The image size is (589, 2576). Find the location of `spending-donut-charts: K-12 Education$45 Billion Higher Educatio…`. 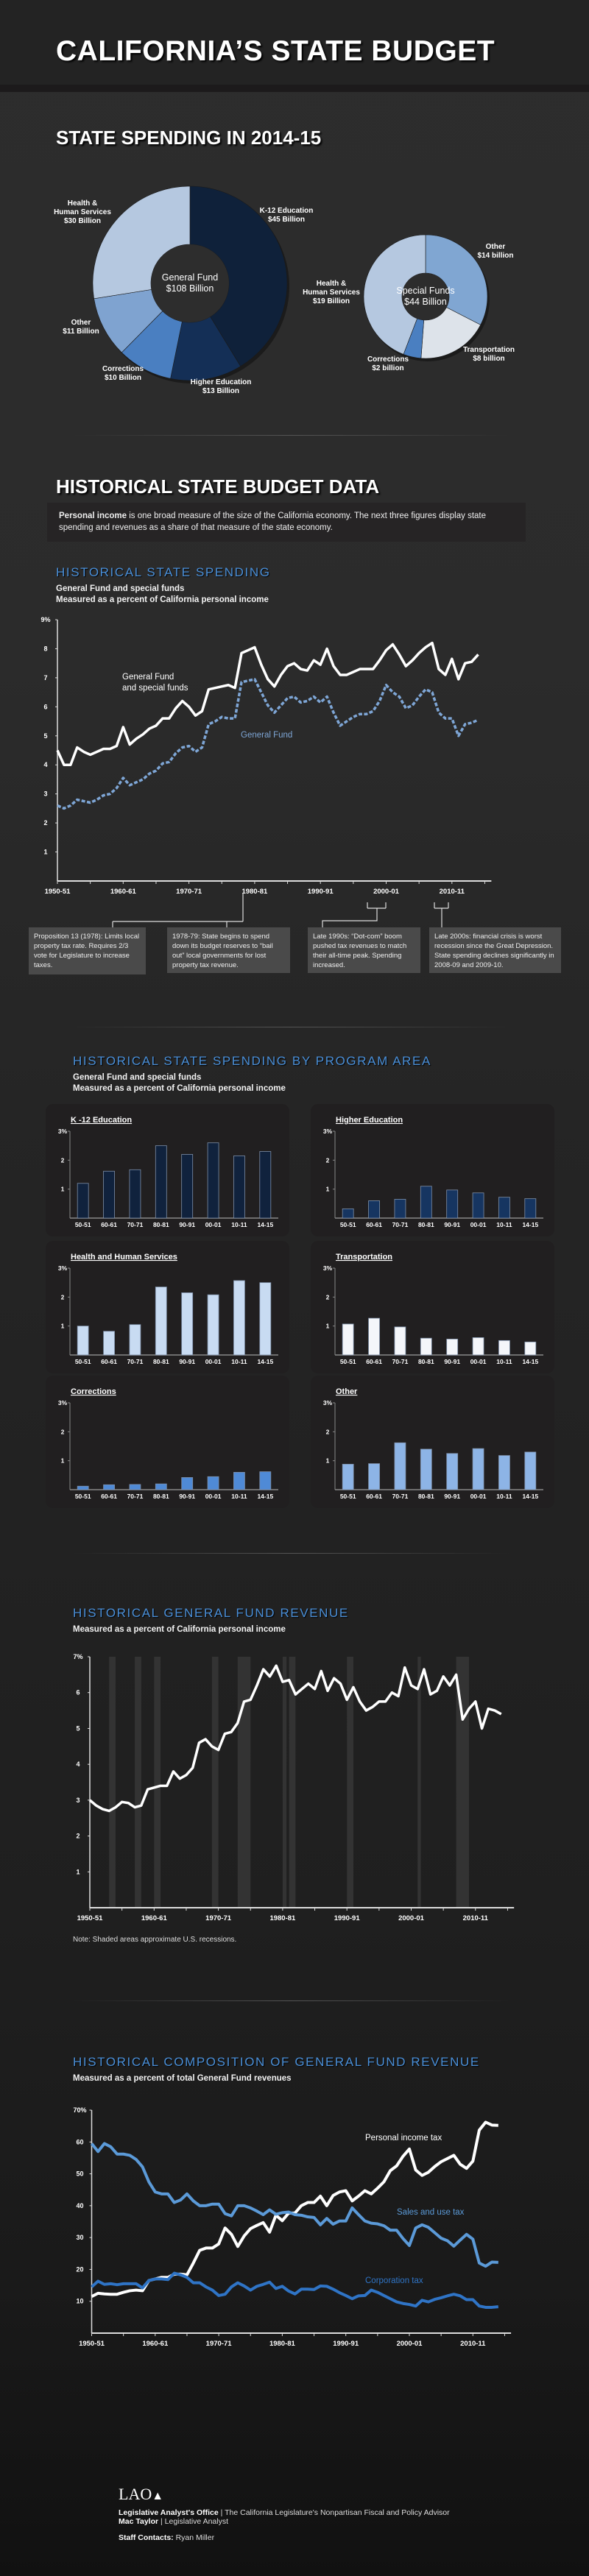

spending-donut-charts: K-12 Education$45 Billion Higher Educatio… is located at coordinates (284, 290).